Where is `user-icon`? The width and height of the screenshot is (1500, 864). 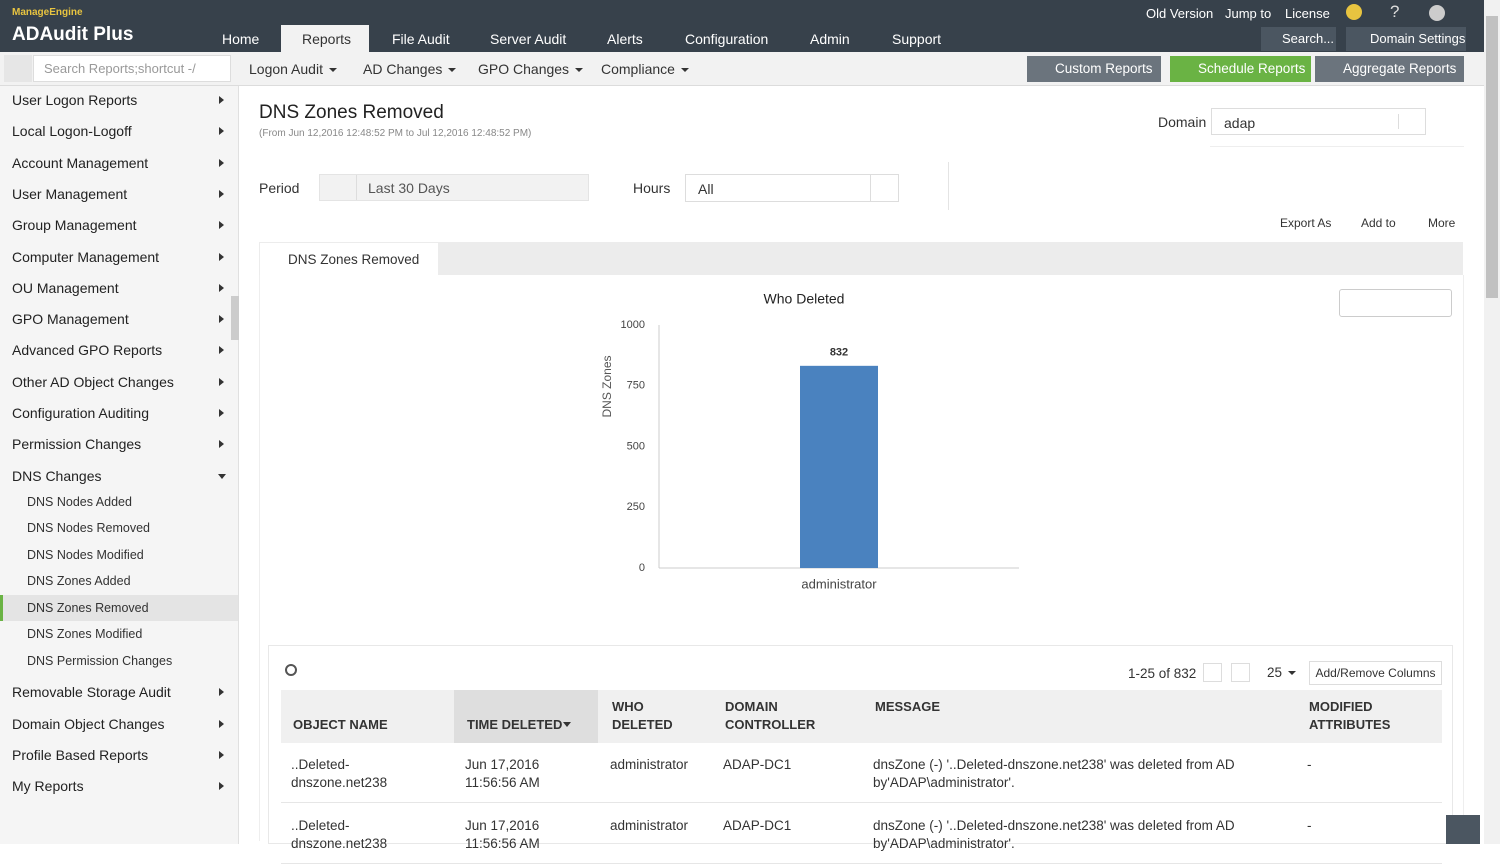
user-icon is located at coordinates (1437, 13).